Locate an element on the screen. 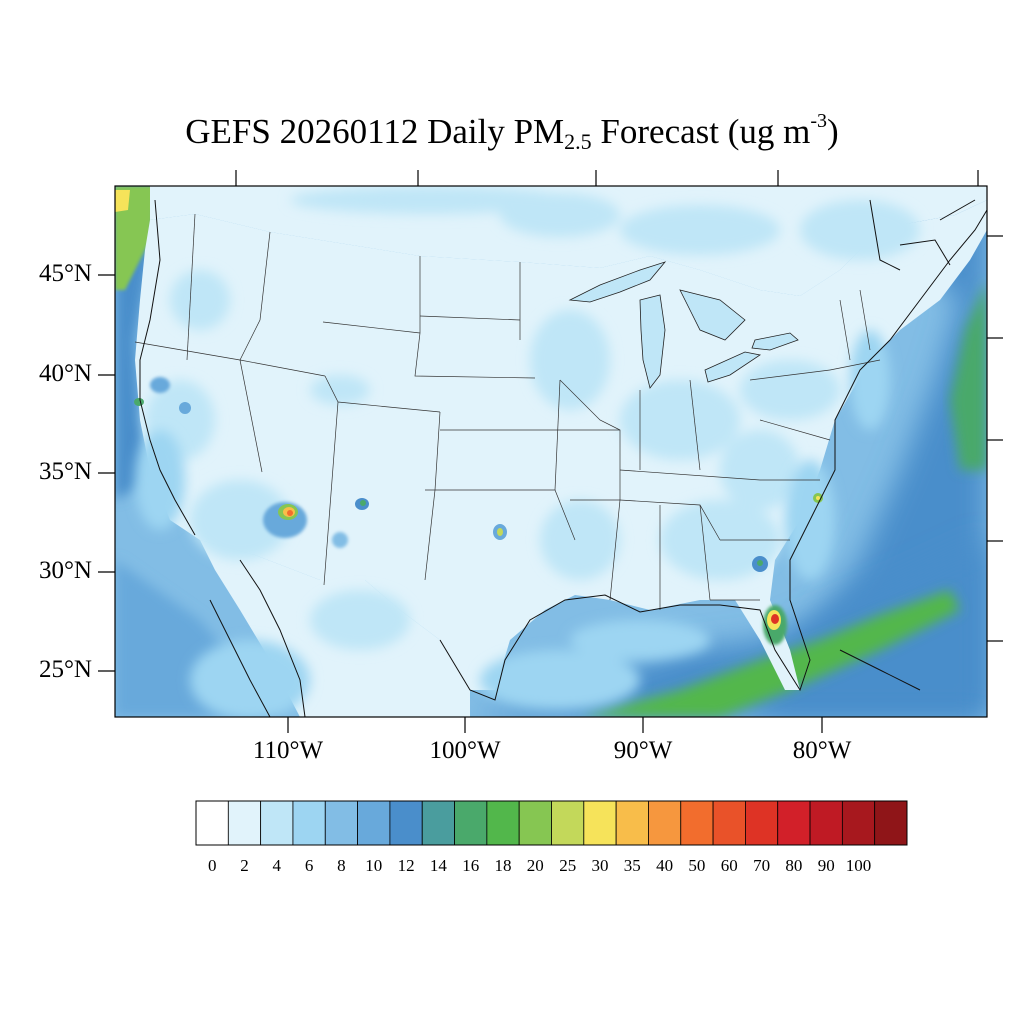 The image size is (1024, 1024). pacific-green-band is located at coordinates (135, 238).